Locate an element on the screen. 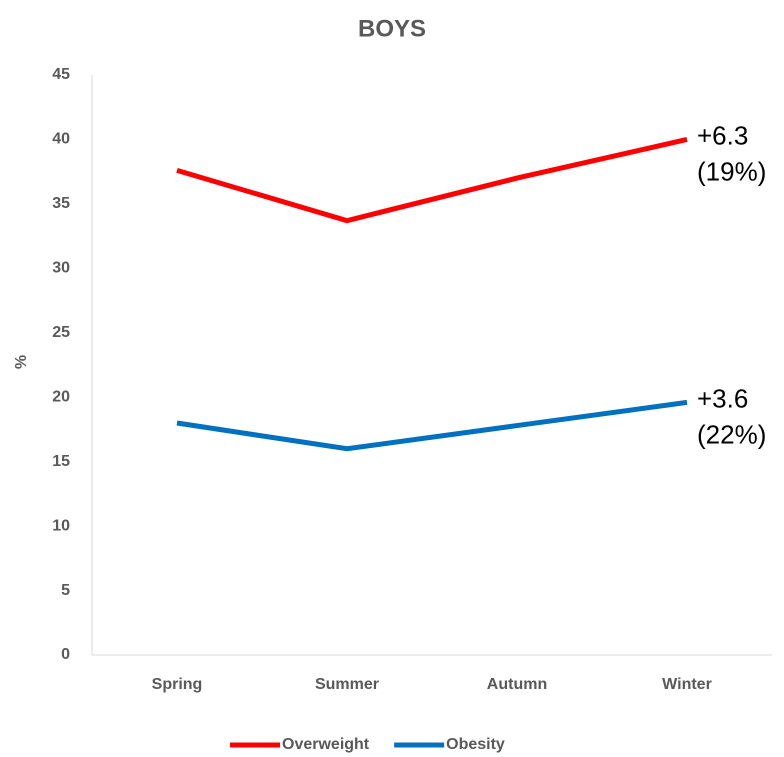 The width and height of the screenshot is (784, 757). y-tick-label: 10 is located at coordinates (61, 525).